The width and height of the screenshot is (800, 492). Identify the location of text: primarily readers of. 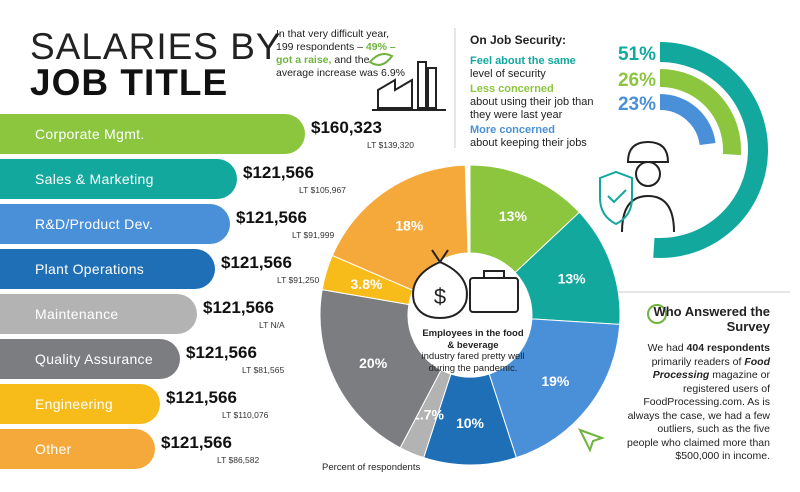
(698, 361).